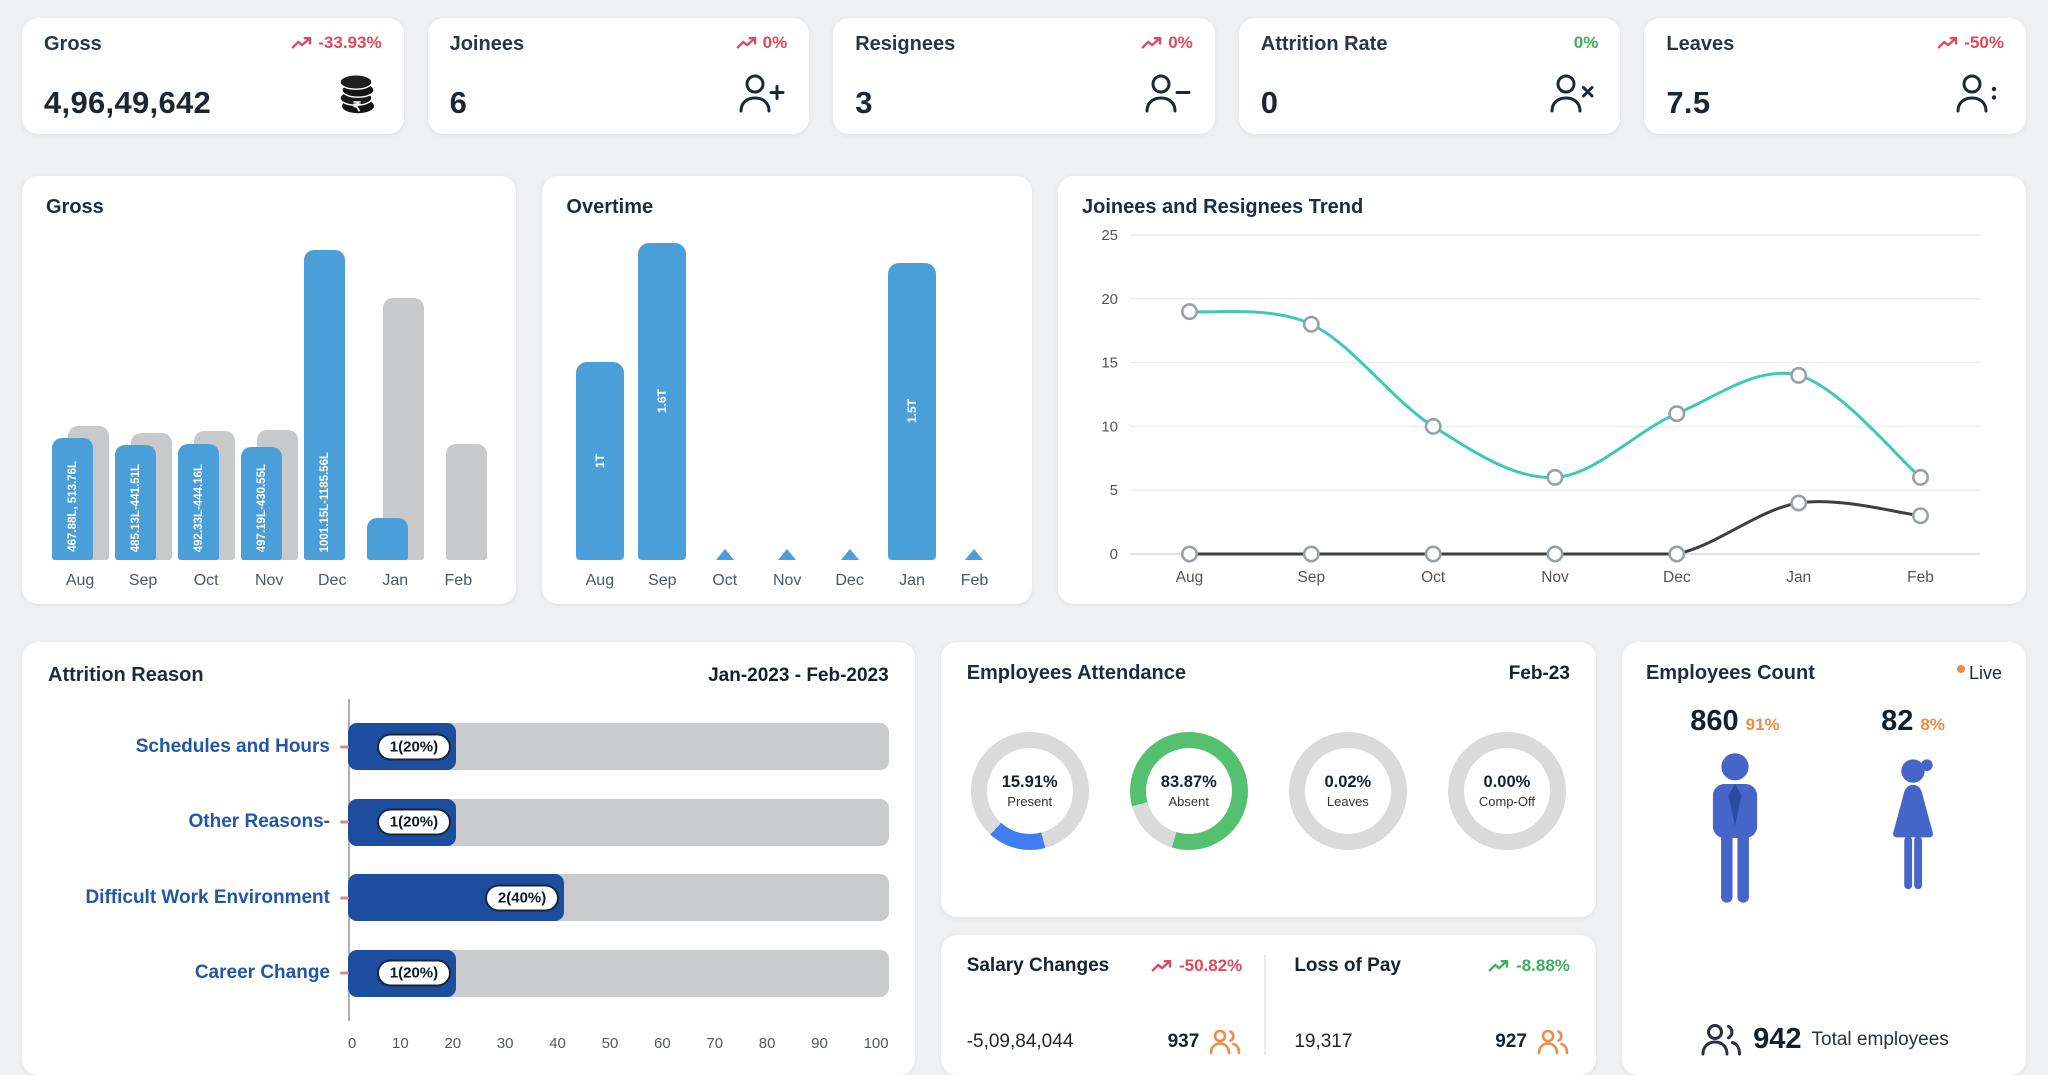 This screenshot has height=1075, width=2048. What do you see at coordinates (618, 973) in the screenshot?
I see `bar-track: 1(20%)` at bounding box center [618, 973].